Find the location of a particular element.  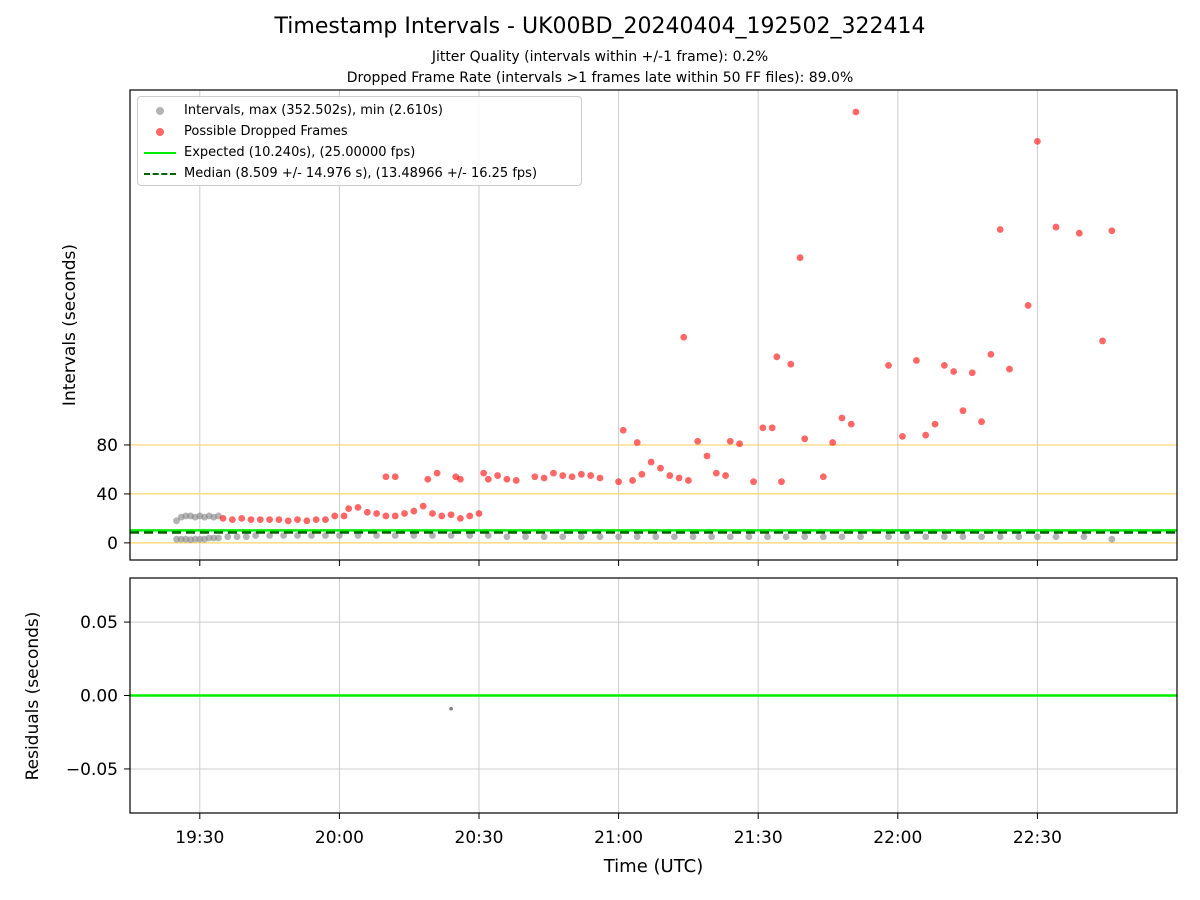

x-tick-label: 20:30 is located at coordinates (479, 838).